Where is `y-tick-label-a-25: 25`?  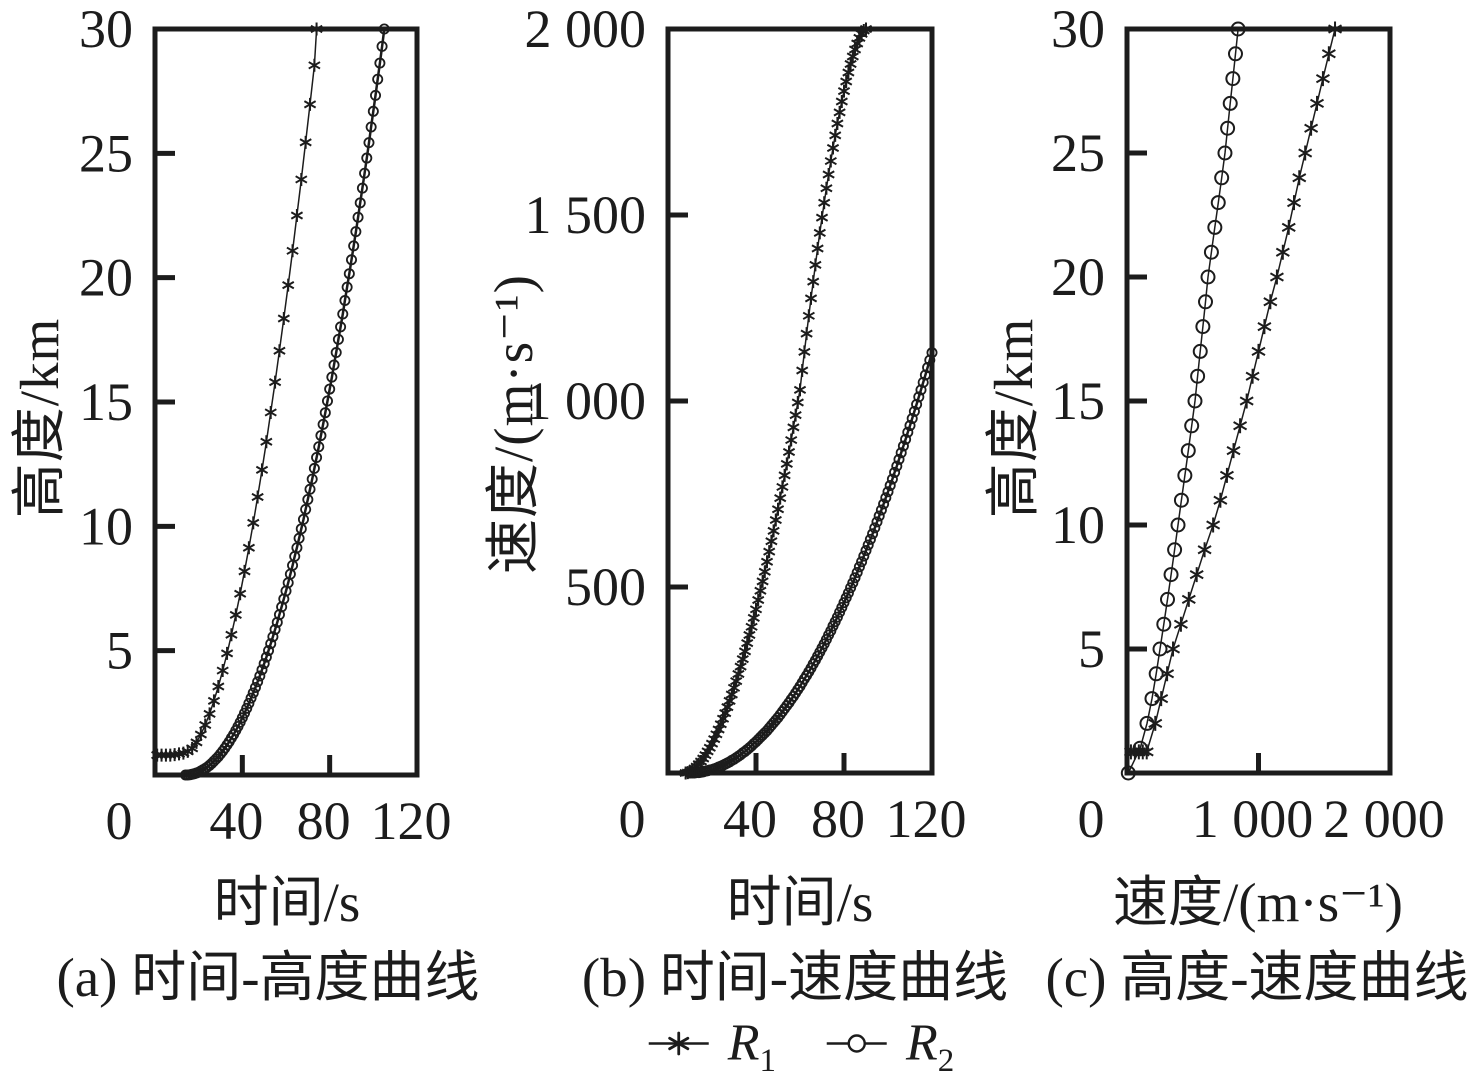 y-tick-label-a-25: 25 is located at coordinates (106, 153).